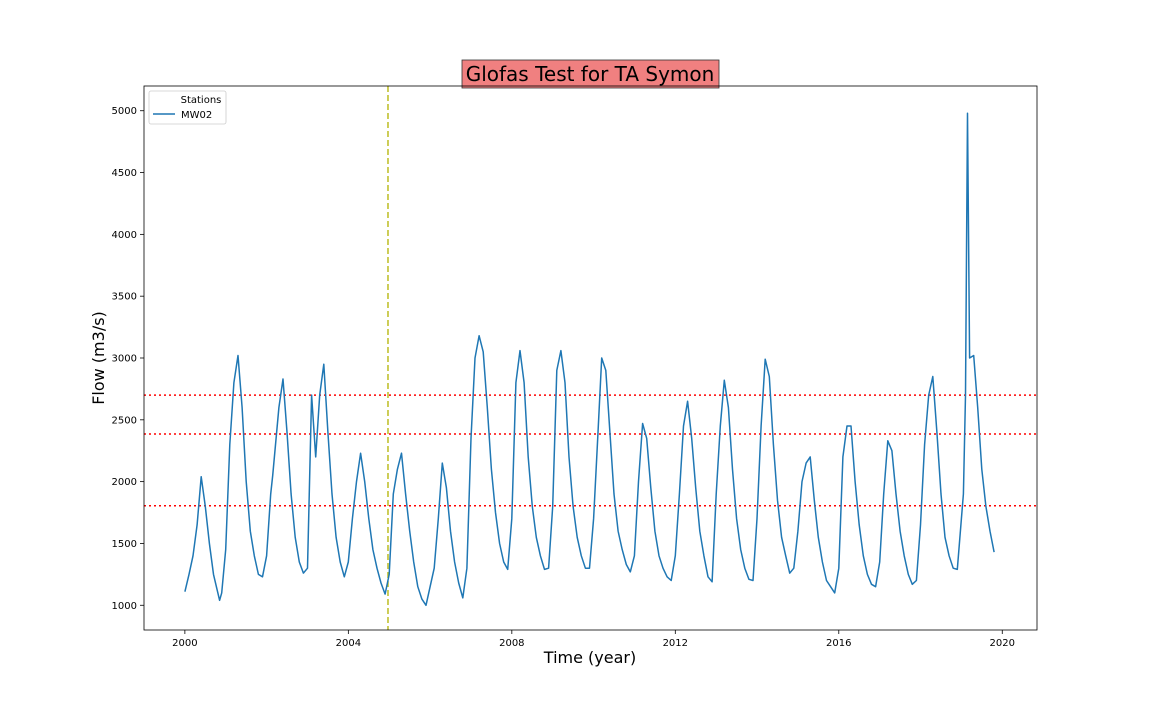 Image resolution: width=1152 pixels, height=720 pixels. I want to click on x-axis-label: Time (year), so click(589, 657).